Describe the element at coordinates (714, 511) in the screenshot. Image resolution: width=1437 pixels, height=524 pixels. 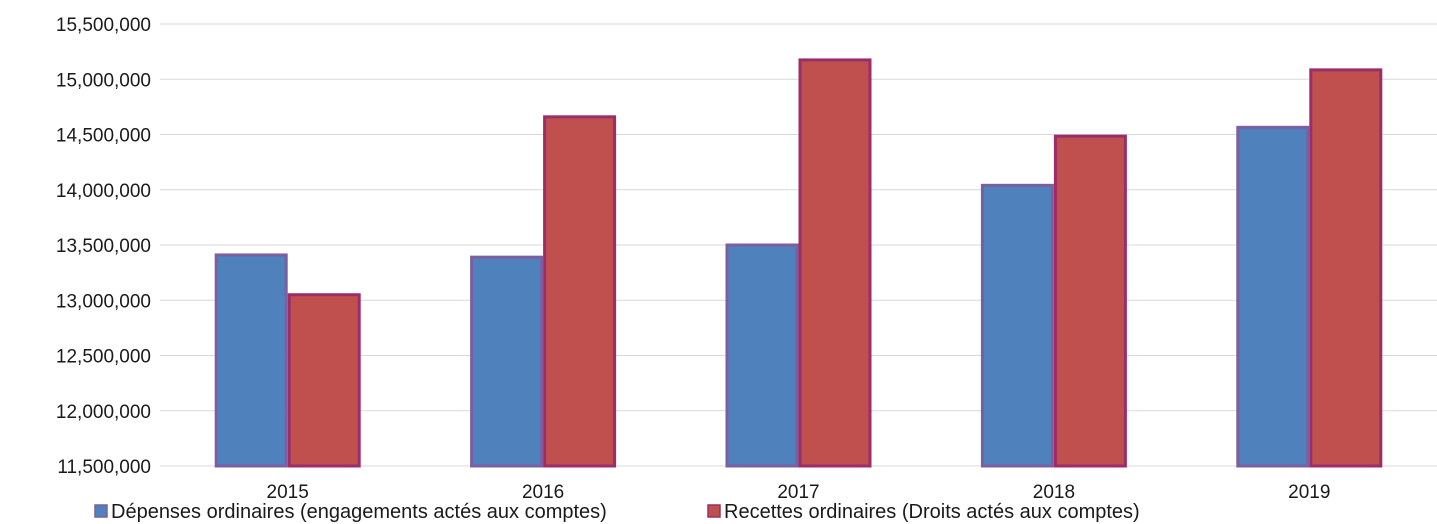
I see `legend-swatch-recettes` at that location.